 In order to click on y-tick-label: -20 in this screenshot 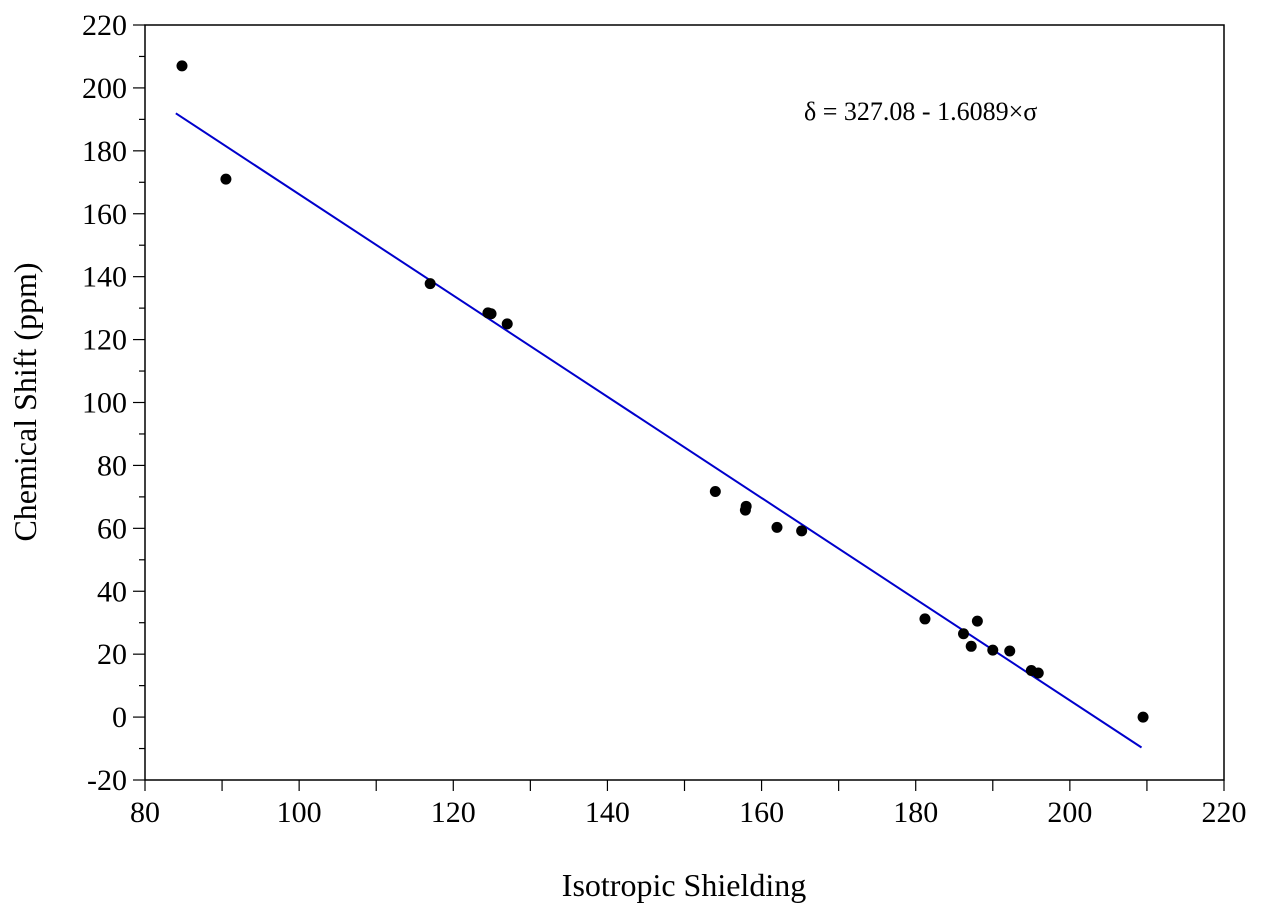, I will do `click(107, 780)`.